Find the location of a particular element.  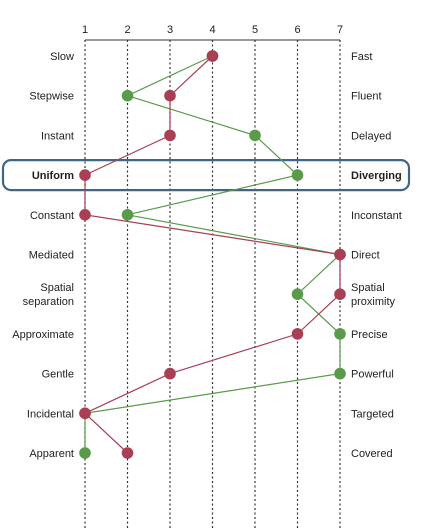

row-label-right-7: Precise is located at coordinates (369, 335).